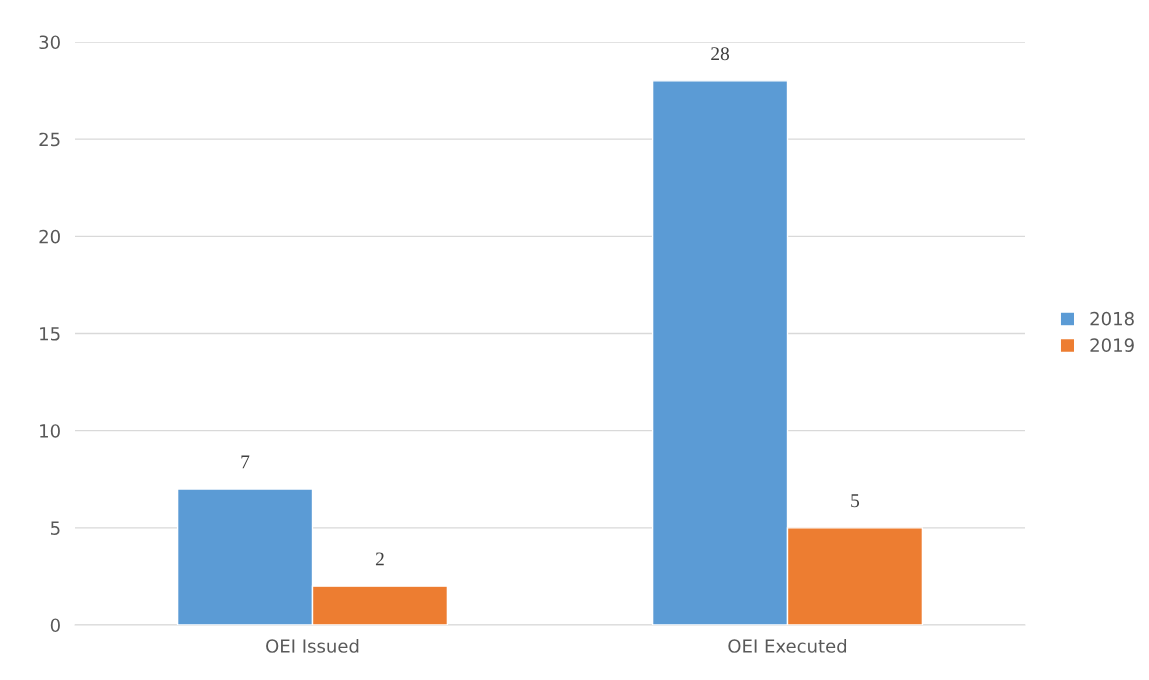 Image resolution: width=1149 pixels, height=680 pixels. What do you see at coordinates (245, 462) in the screenshot?
I see `data-label: 7` at bounding box center [245, 462].